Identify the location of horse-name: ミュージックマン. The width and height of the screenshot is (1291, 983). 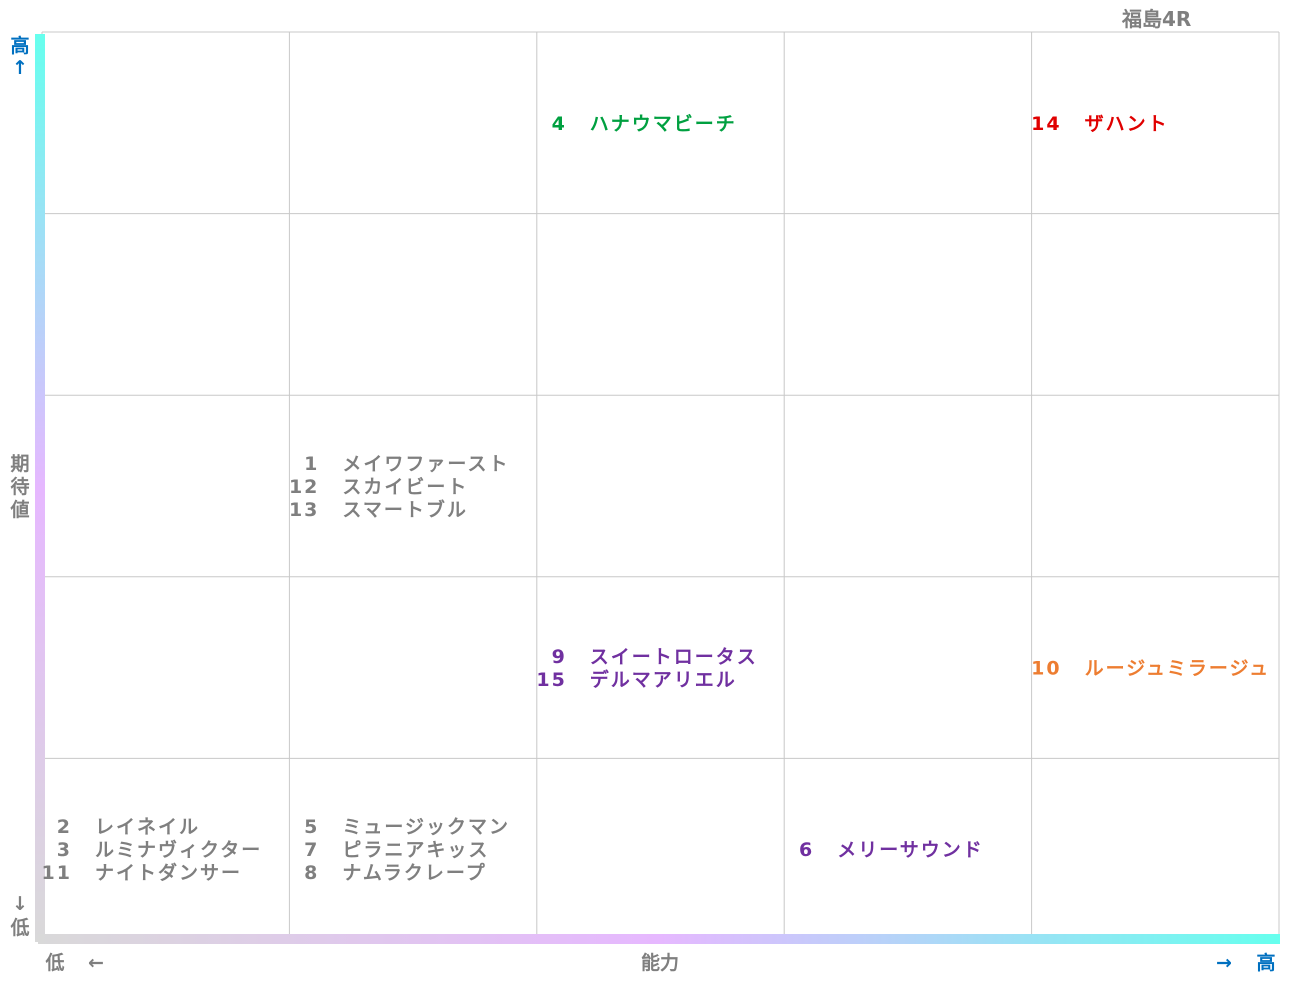
(426, 827).